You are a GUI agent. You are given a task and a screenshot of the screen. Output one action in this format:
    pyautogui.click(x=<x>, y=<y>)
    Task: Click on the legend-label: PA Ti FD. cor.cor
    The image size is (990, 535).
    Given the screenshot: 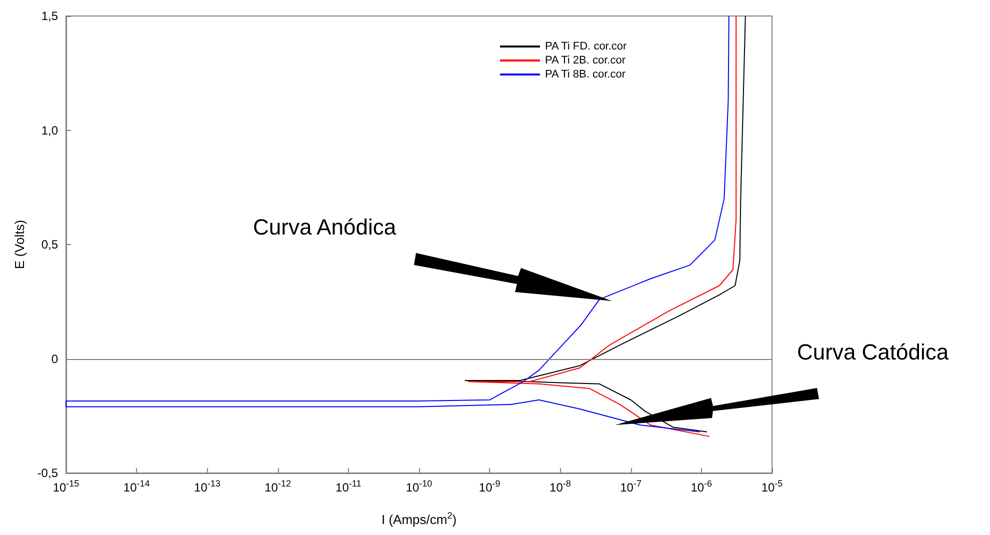 What is the action you would take?
    pyautogui.click(x=586, y=46)
    